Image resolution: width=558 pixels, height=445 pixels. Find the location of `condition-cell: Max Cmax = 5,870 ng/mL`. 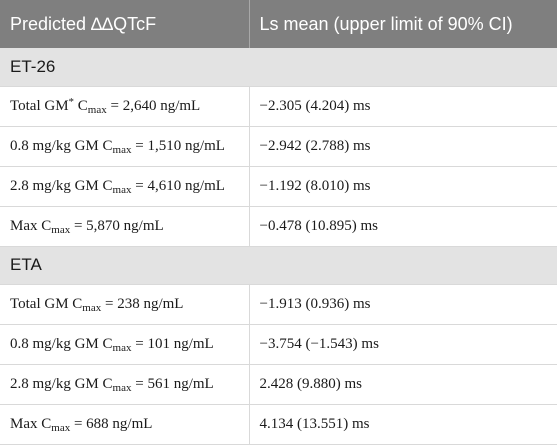

condition-cell: Max Cmax = 5,870 ng/mL is located at coordinates (124, 226).